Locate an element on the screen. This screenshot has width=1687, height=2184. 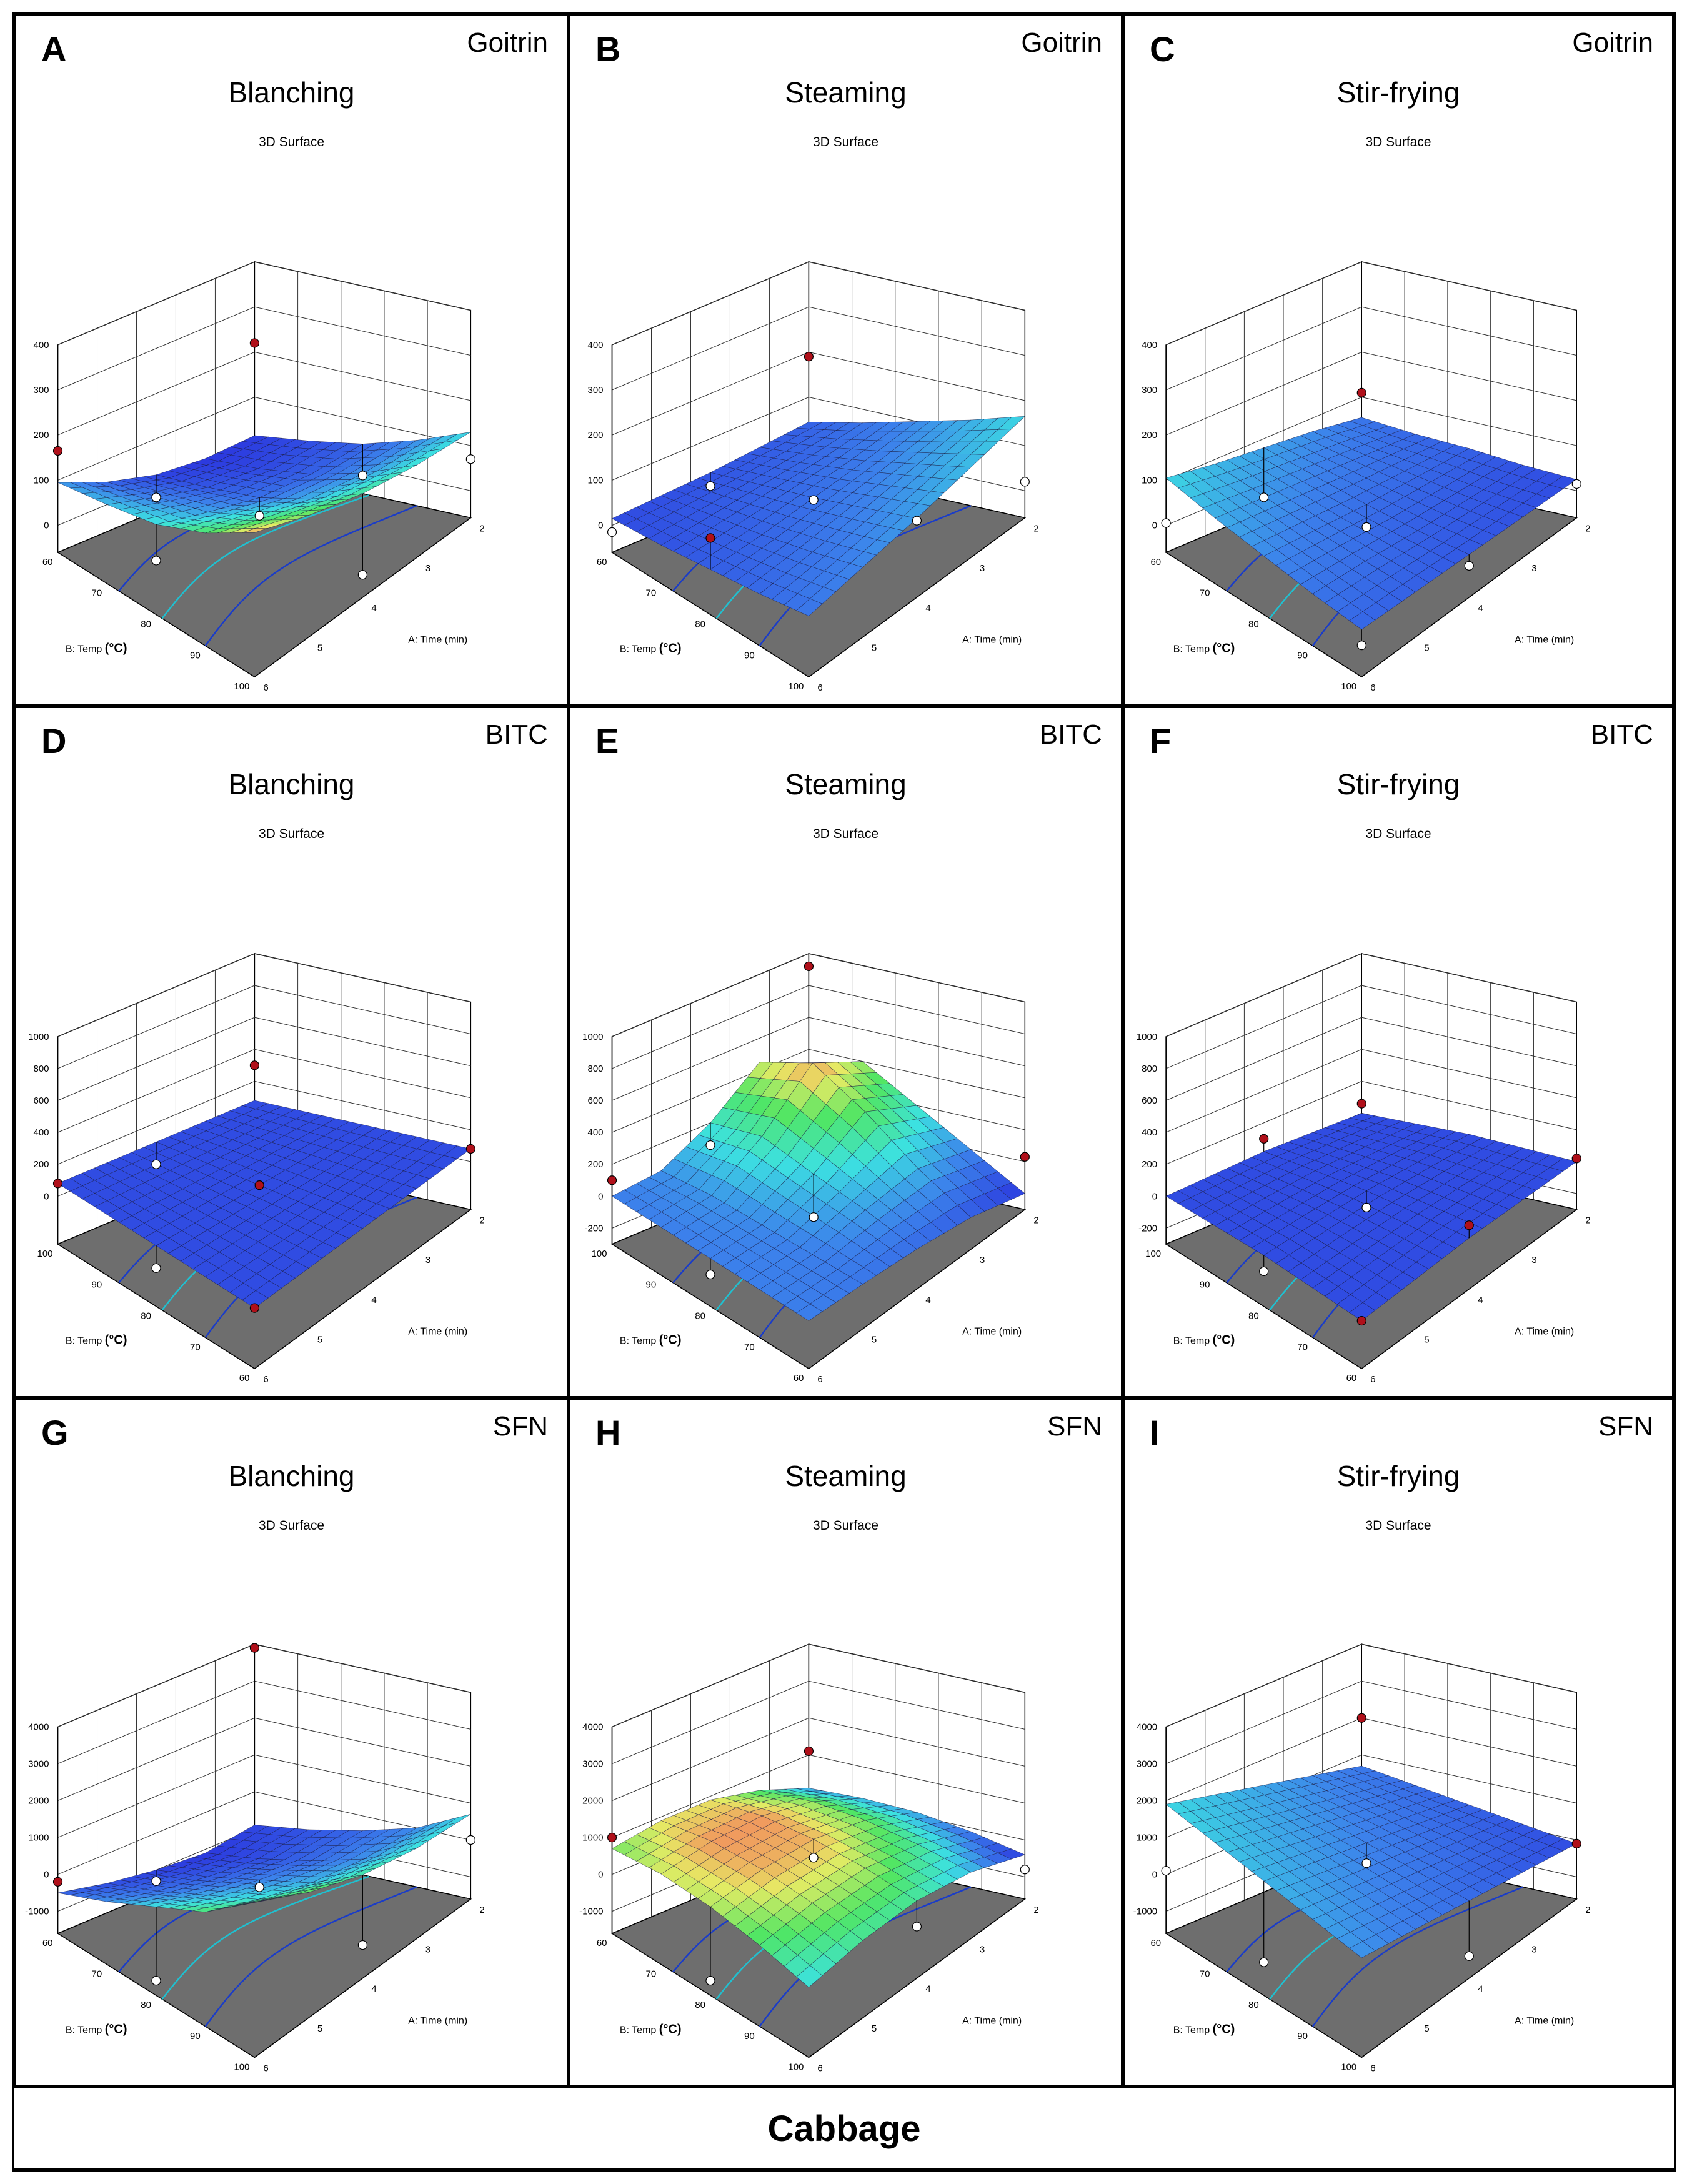
z-tick-label: 3000 is located at coordinates (38, 1763).